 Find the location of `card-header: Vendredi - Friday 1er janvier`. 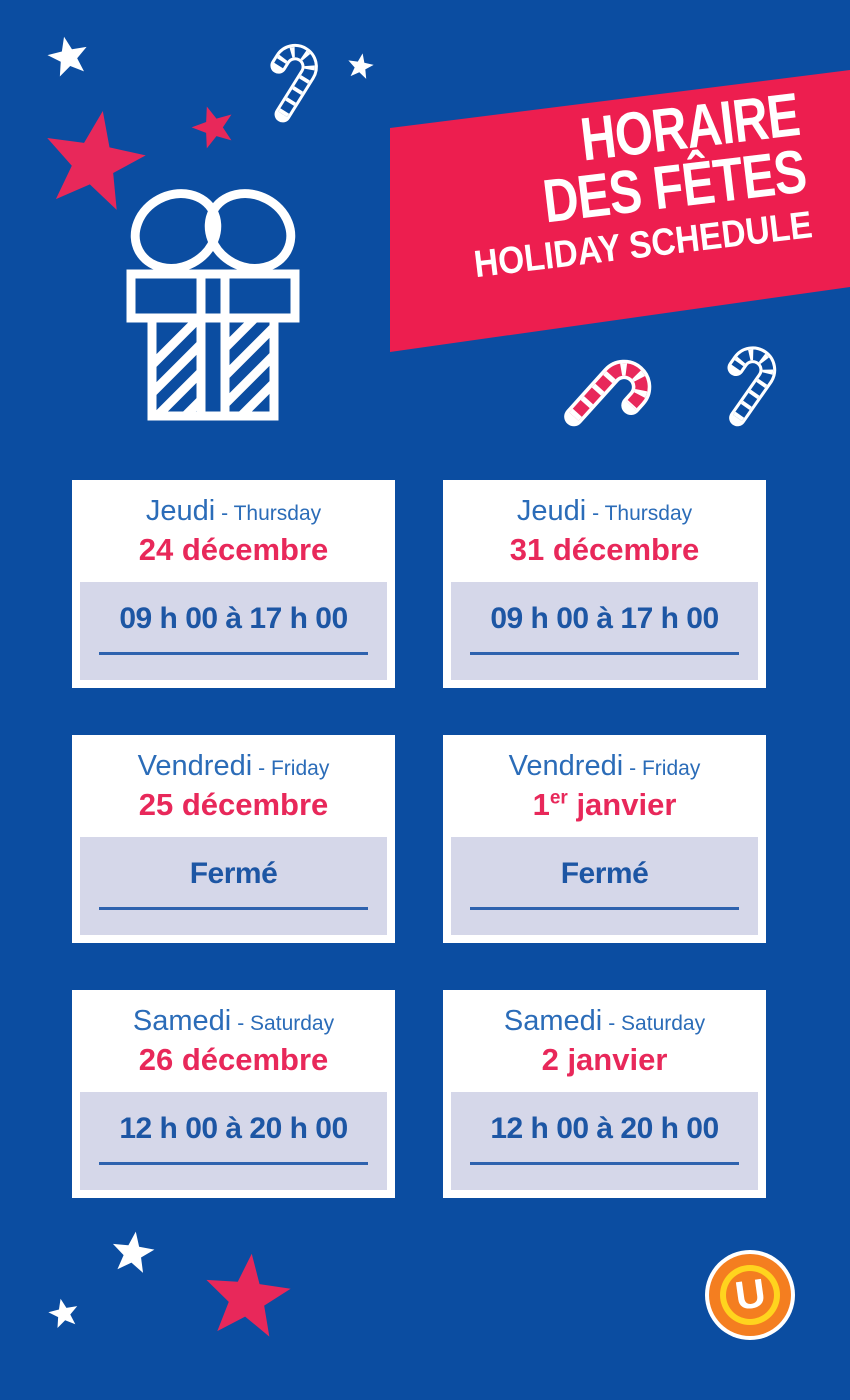

card-header: Vendredi - Friday 1er janvier is located at coordinates (604, 786).